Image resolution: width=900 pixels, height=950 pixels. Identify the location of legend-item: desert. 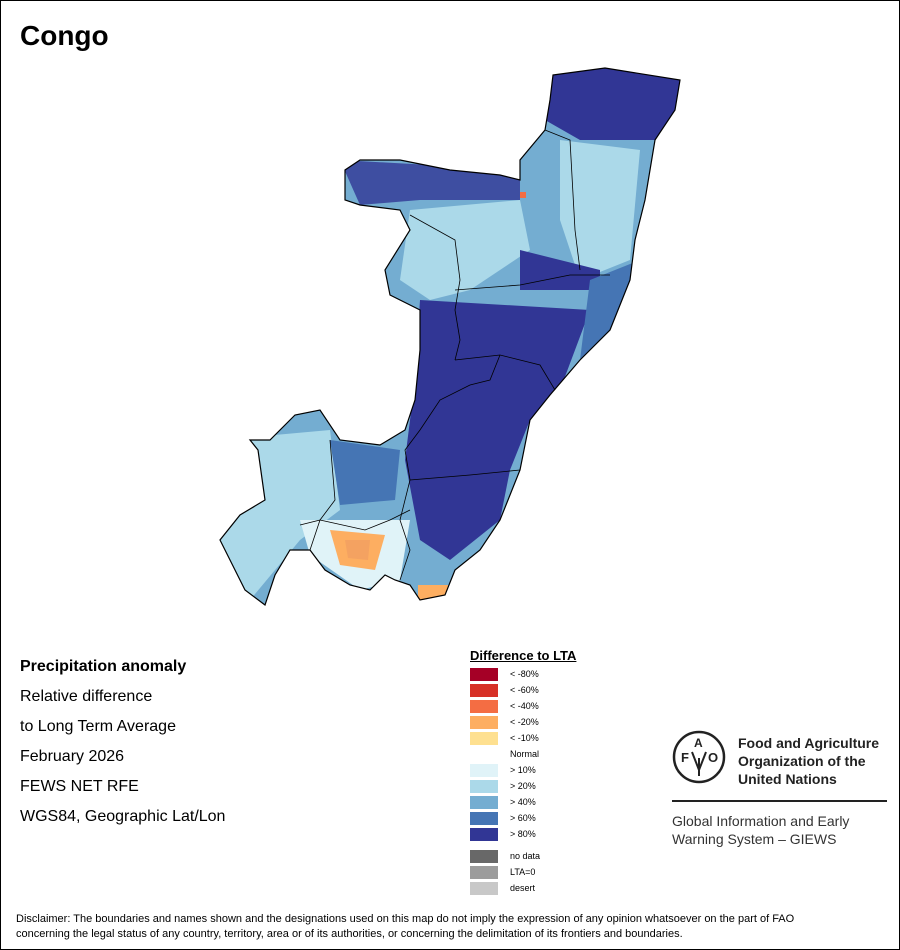
(523, 888).